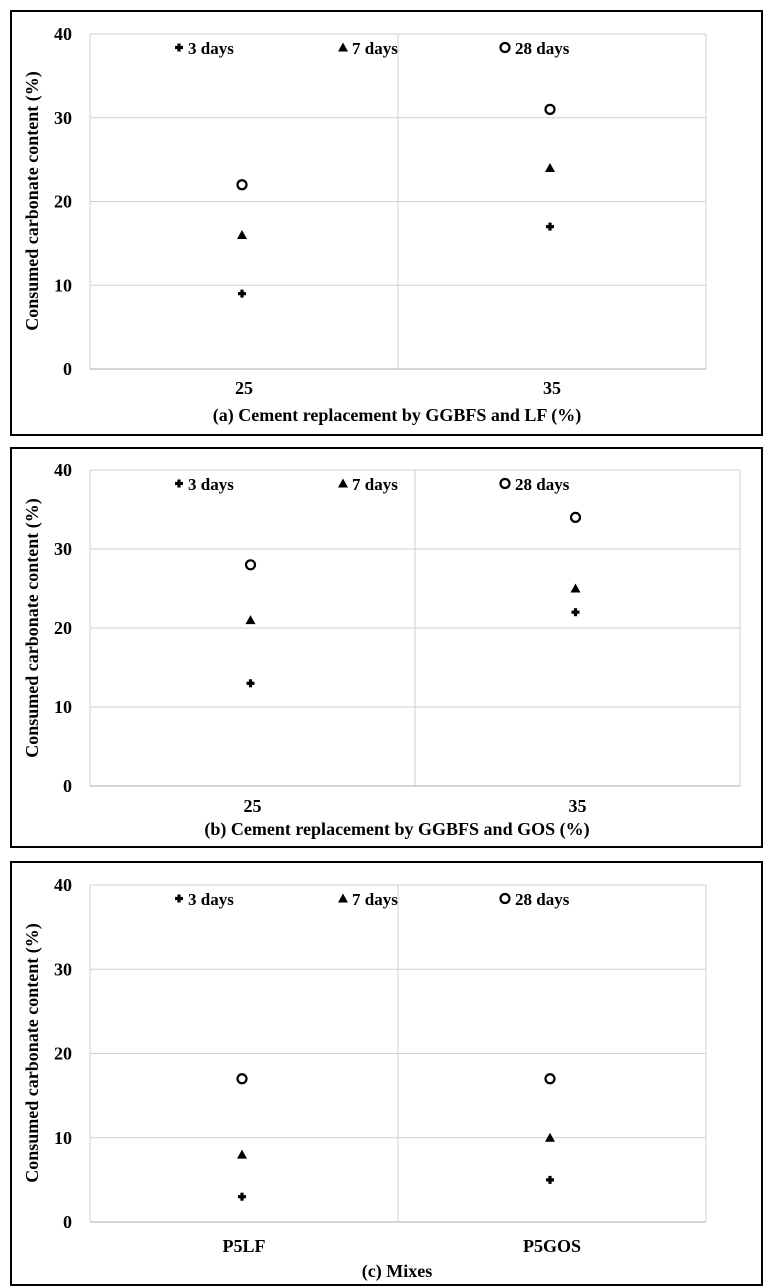  Describe the element at coordinates (397, 1271) in the screenshot. I see `x-axis-title: (c) Mixes` at that location.